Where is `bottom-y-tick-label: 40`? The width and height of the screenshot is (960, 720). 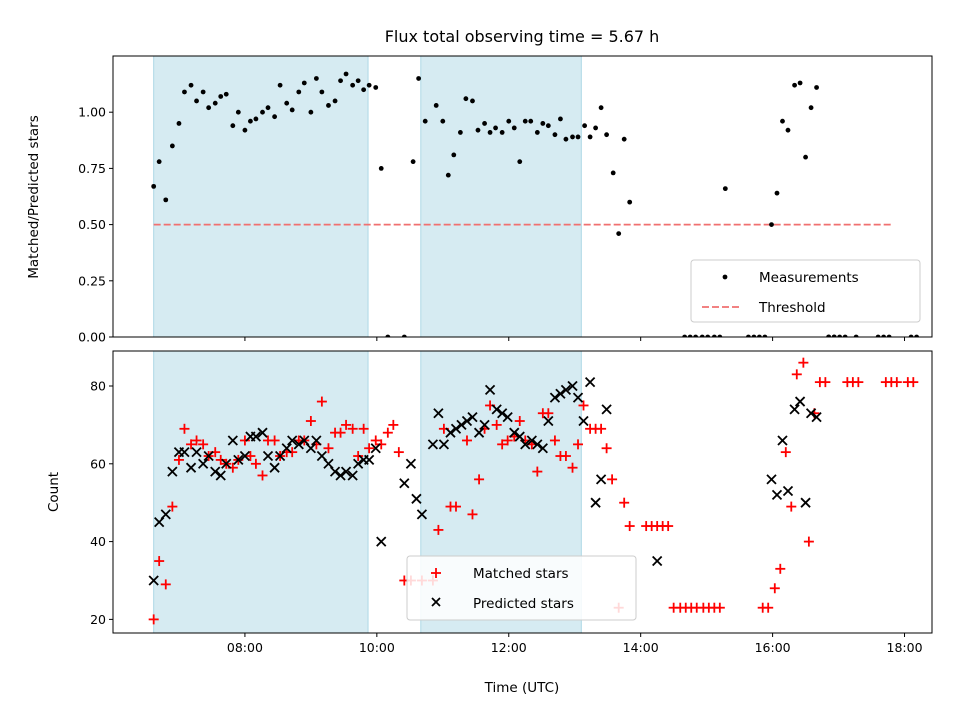 bottom-y-tick-label: 40 is located at coordinates (98, 541).